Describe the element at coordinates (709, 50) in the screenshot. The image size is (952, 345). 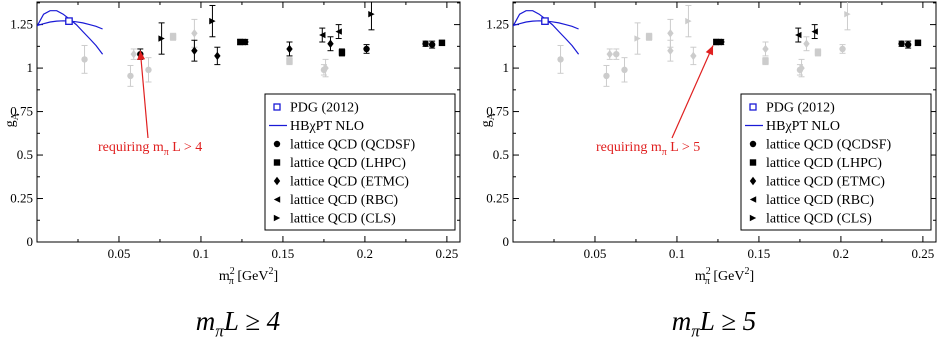
I see `annotation-arrowhead` at that location.